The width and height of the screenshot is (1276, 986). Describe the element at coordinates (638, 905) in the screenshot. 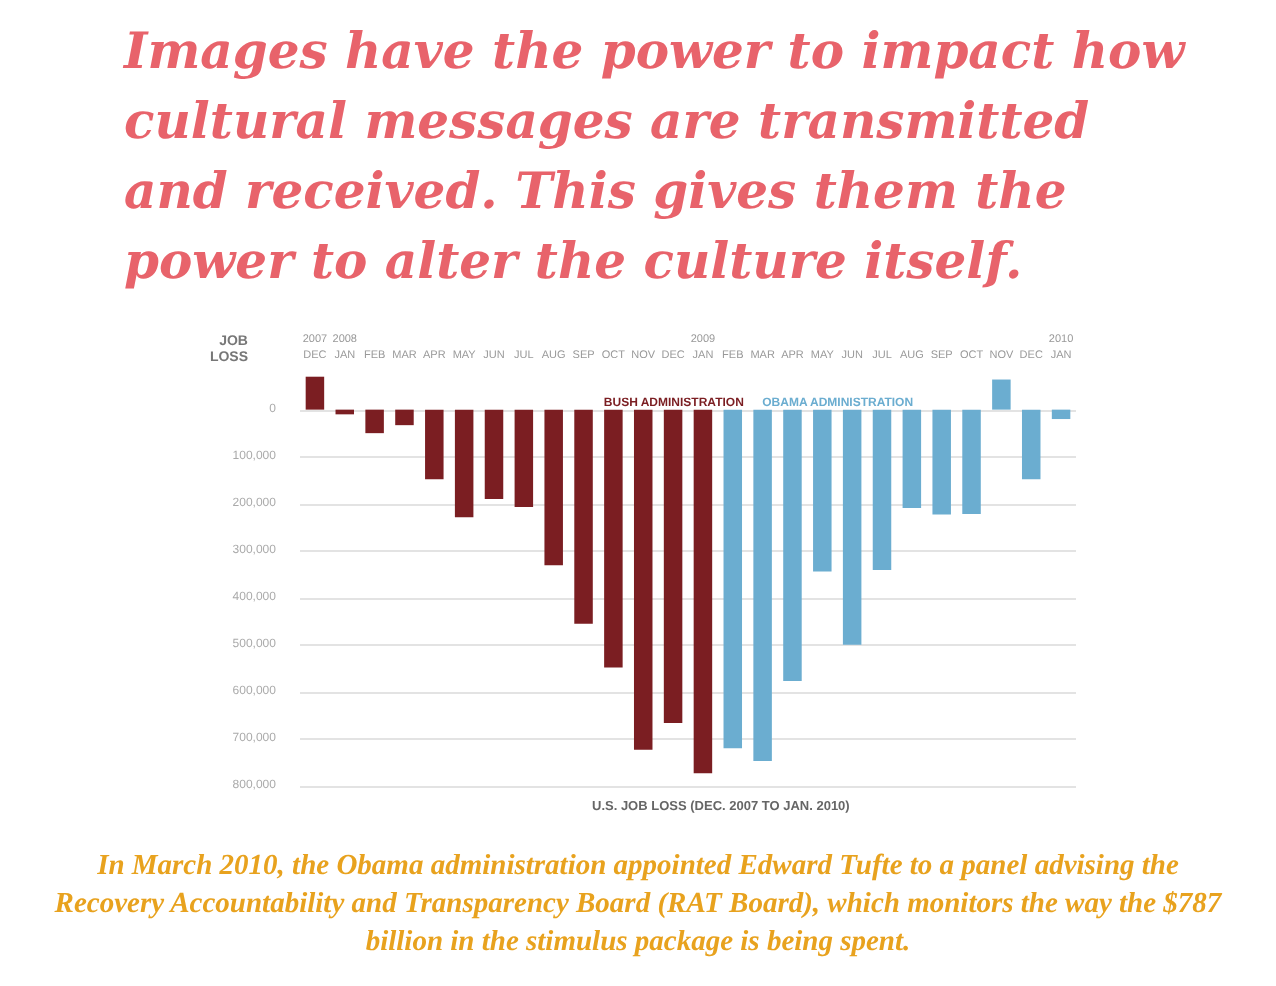

I see `text: In March 2010, the Obama administration appointed Edward Tufte to a panel advising the Recovery Accountability and Transparency Board (RAT Board), which monitors the way the $787 billion in the stimulus package is being spent.` at that location.